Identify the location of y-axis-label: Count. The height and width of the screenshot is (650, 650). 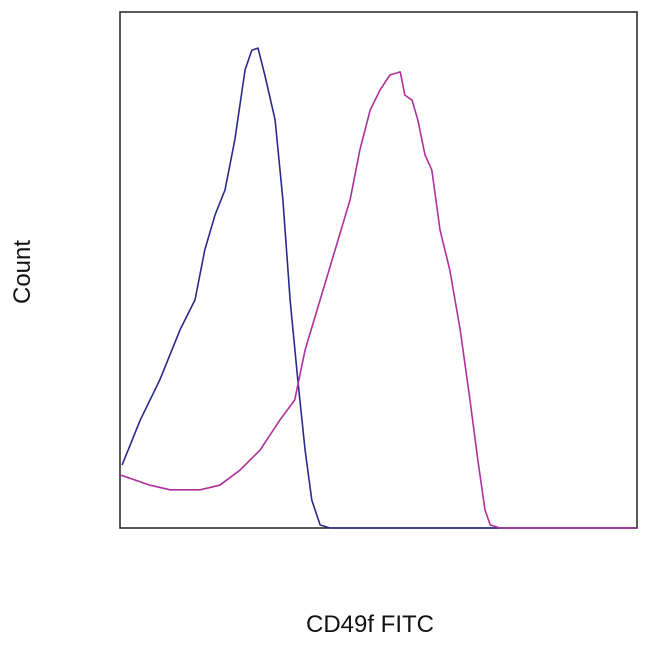
(22, 272).